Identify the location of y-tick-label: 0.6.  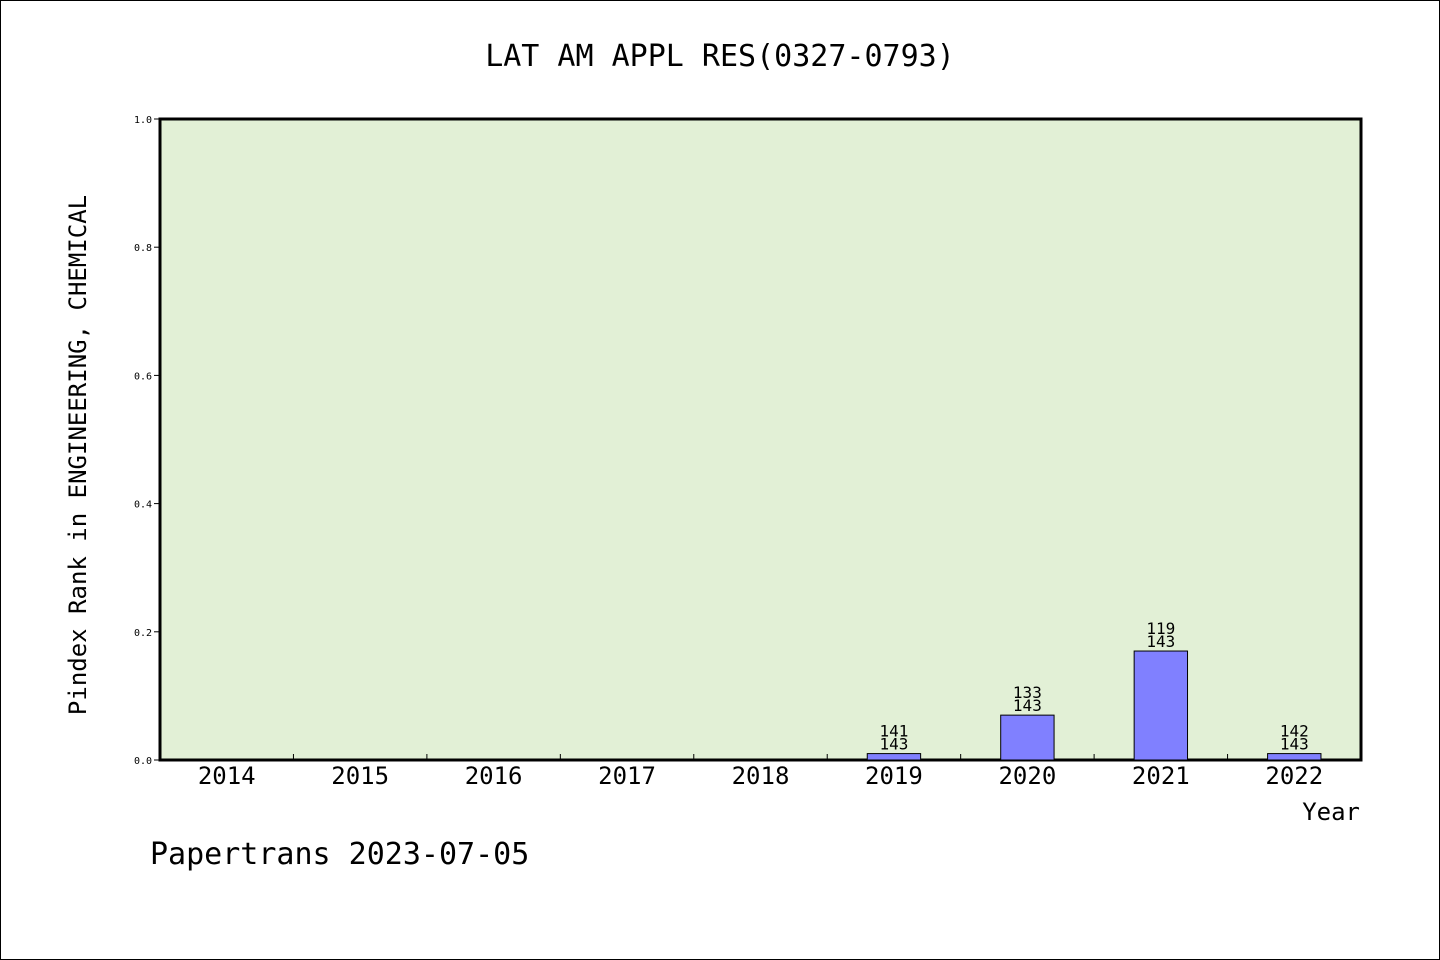
(143, 376).